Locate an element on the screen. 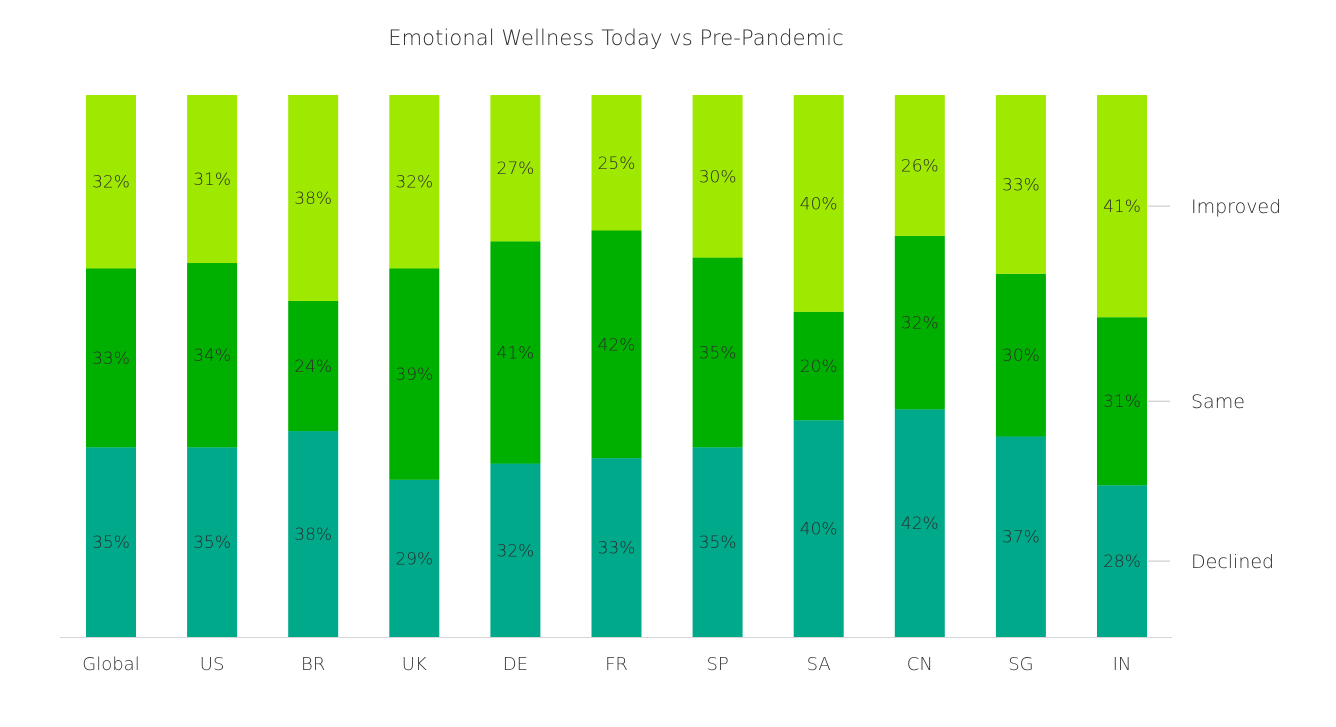  data-label-same-cn: 32% is located at coordinates (920, 324).